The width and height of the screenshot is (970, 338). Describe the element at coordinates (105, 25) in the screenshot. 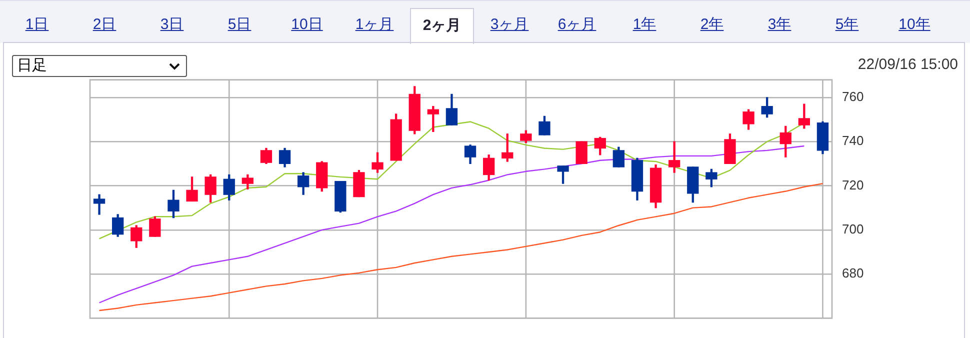

I see `text: 2日` at that location.